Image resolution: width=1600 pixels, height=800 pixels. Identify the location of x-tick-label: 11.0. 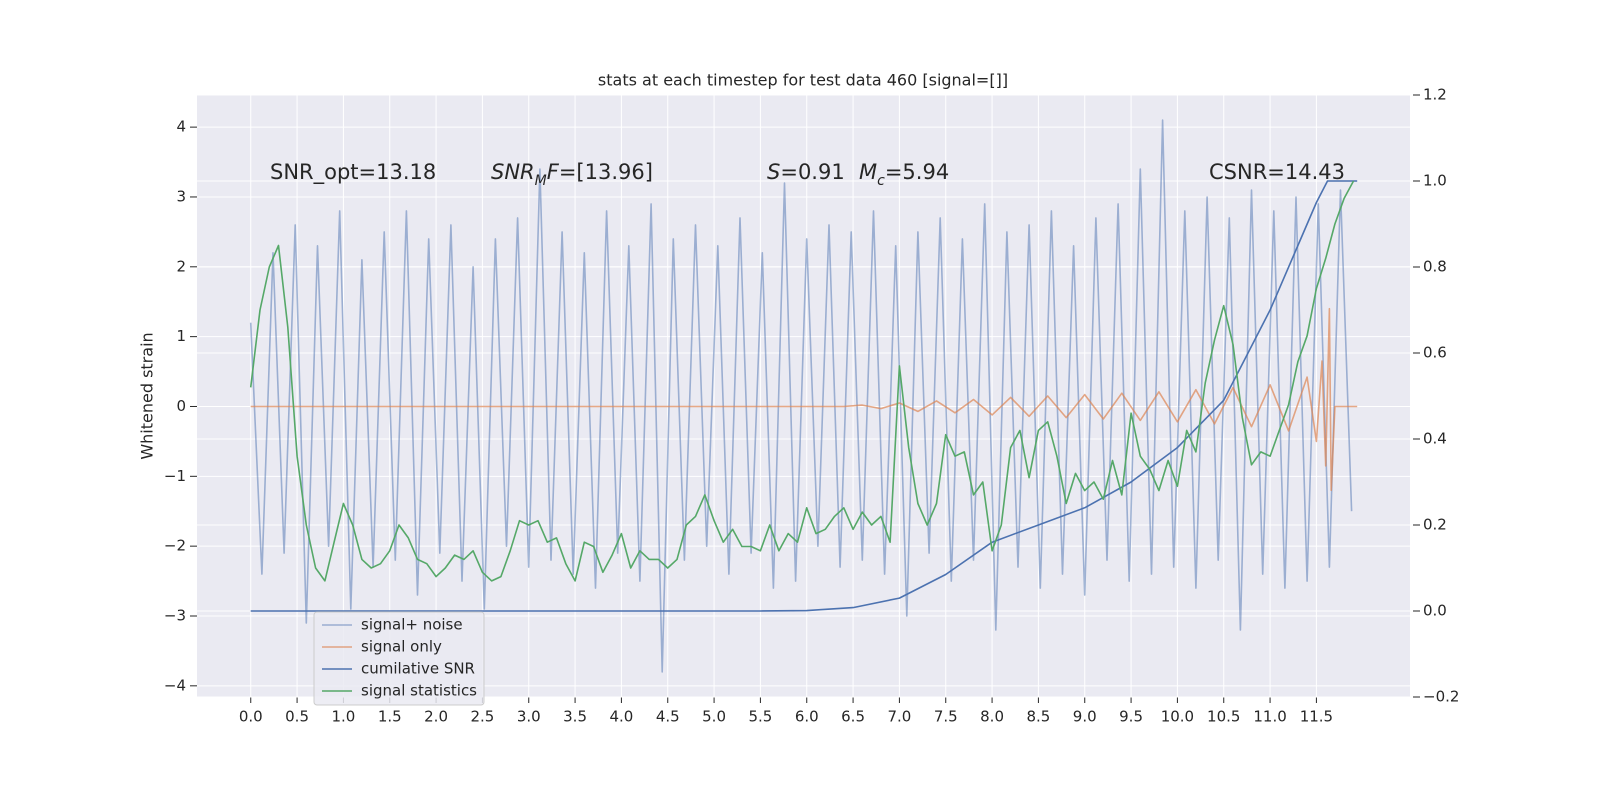
(1269, 717).